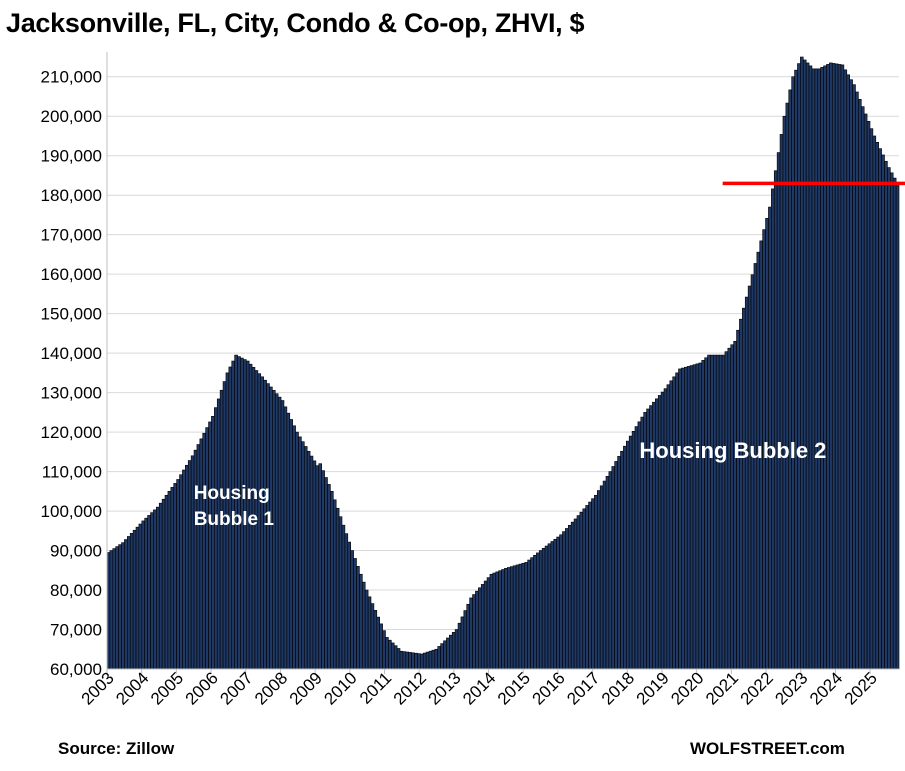  Describe the element at coordinates (687, 688) in the screenshot. I see `x-tick-label: 2020` at that location.